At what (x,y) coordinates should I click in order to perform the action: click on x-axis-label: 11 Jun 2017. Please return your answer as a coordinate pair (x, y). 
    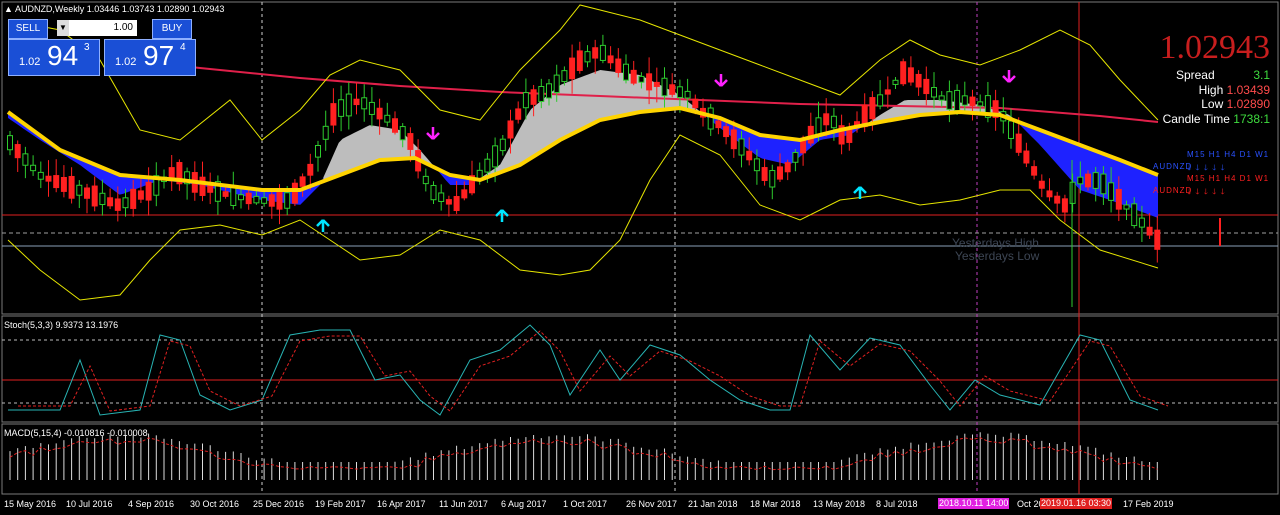
    Looking at the image, I should click on (463, 504).